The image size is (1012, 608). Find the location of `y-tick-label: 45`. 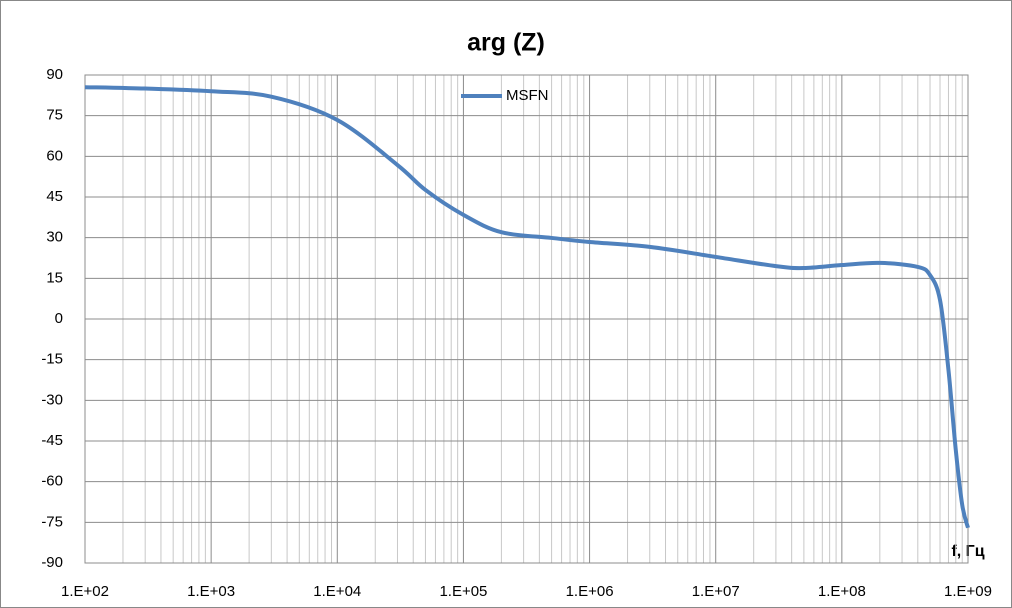

y-tick-label: 45 is located at coordinates (54, 196).